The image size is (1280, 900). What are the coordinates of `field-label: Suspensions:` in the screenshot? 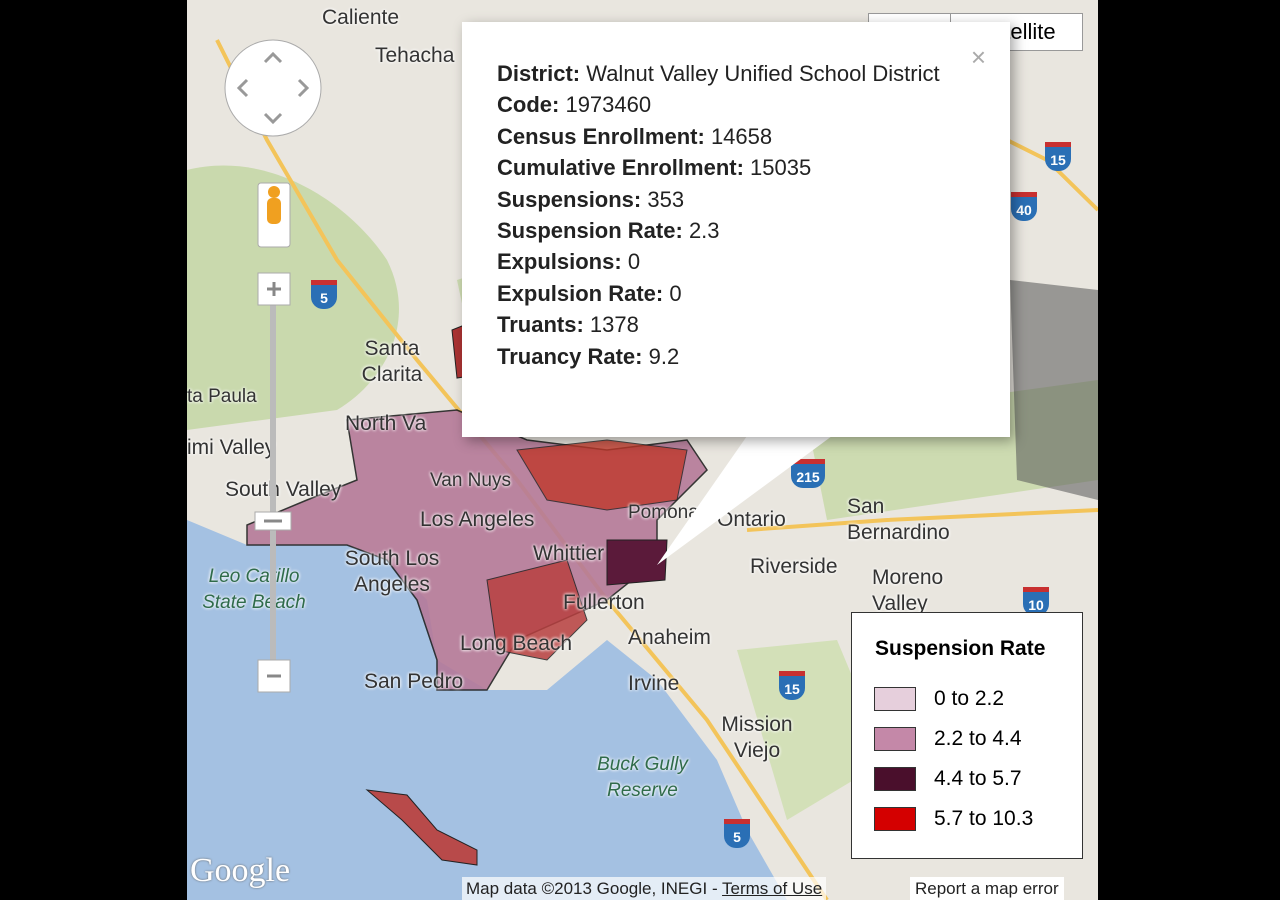 It's located at (569, 199).